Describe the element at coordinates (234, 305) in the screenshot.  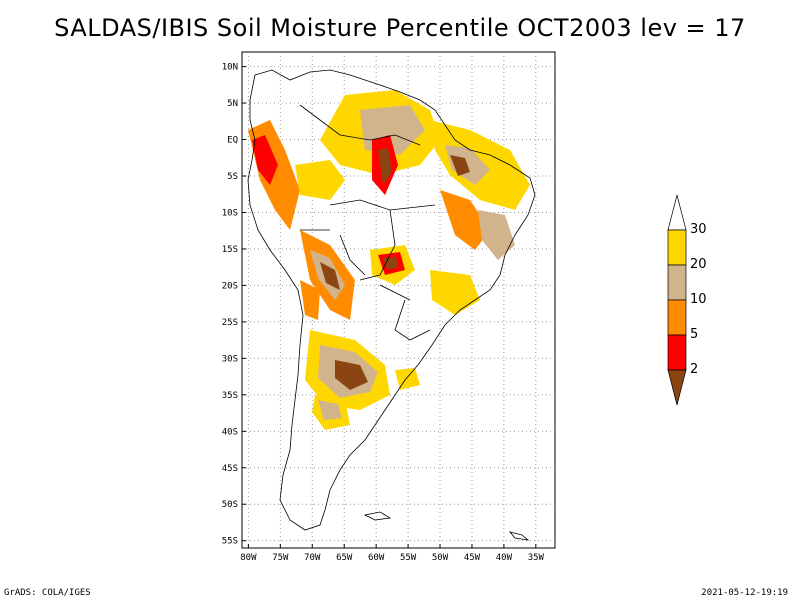
I see `y-tick-labels: 10N 5N EQ 5S 10S 15S 20S 25S 30S 35S 40S 45S 50S 55S` at that location.